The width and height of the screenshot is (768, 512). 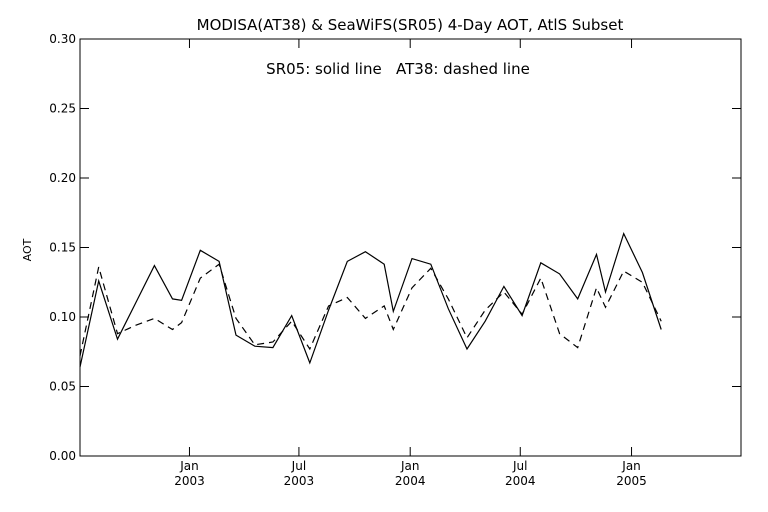 What do you see at coordinates (370, 310) in the screenshot?
I see `series-line-at38` at bounding box center [370, 310].